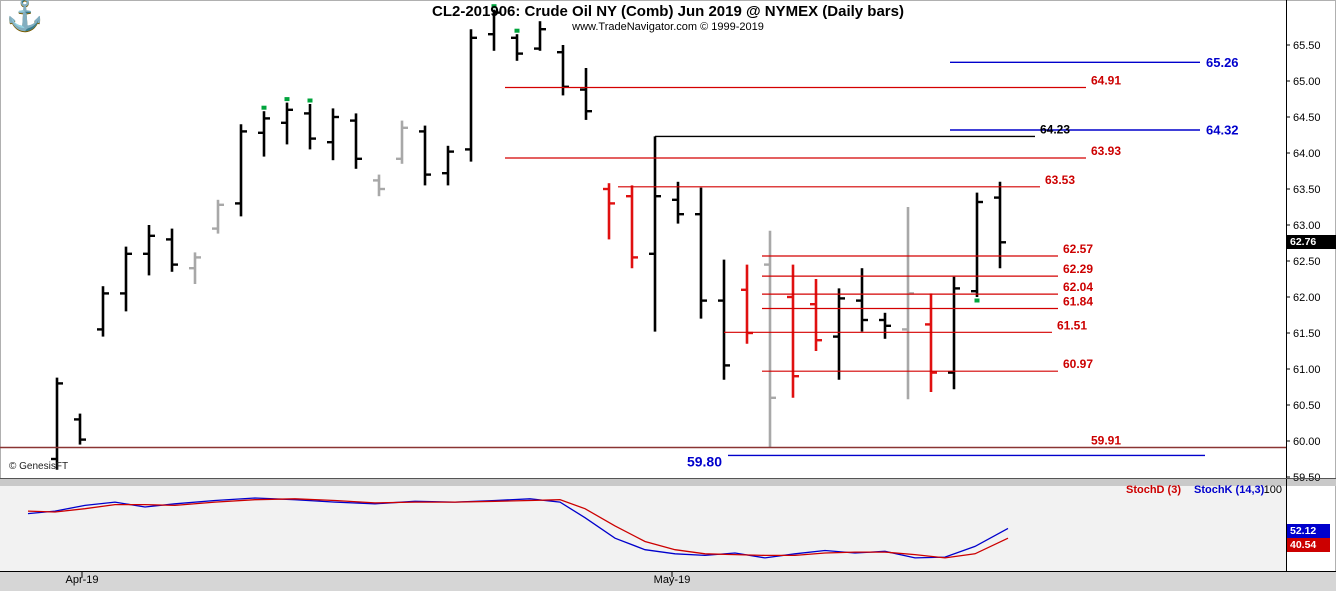 The width and height of the screenshot is (1336, 591). What do you see at coordinates (1078, 302) in the screenshot?
I see `price-level-label: 61.84` at bounding box center [1078, 302].